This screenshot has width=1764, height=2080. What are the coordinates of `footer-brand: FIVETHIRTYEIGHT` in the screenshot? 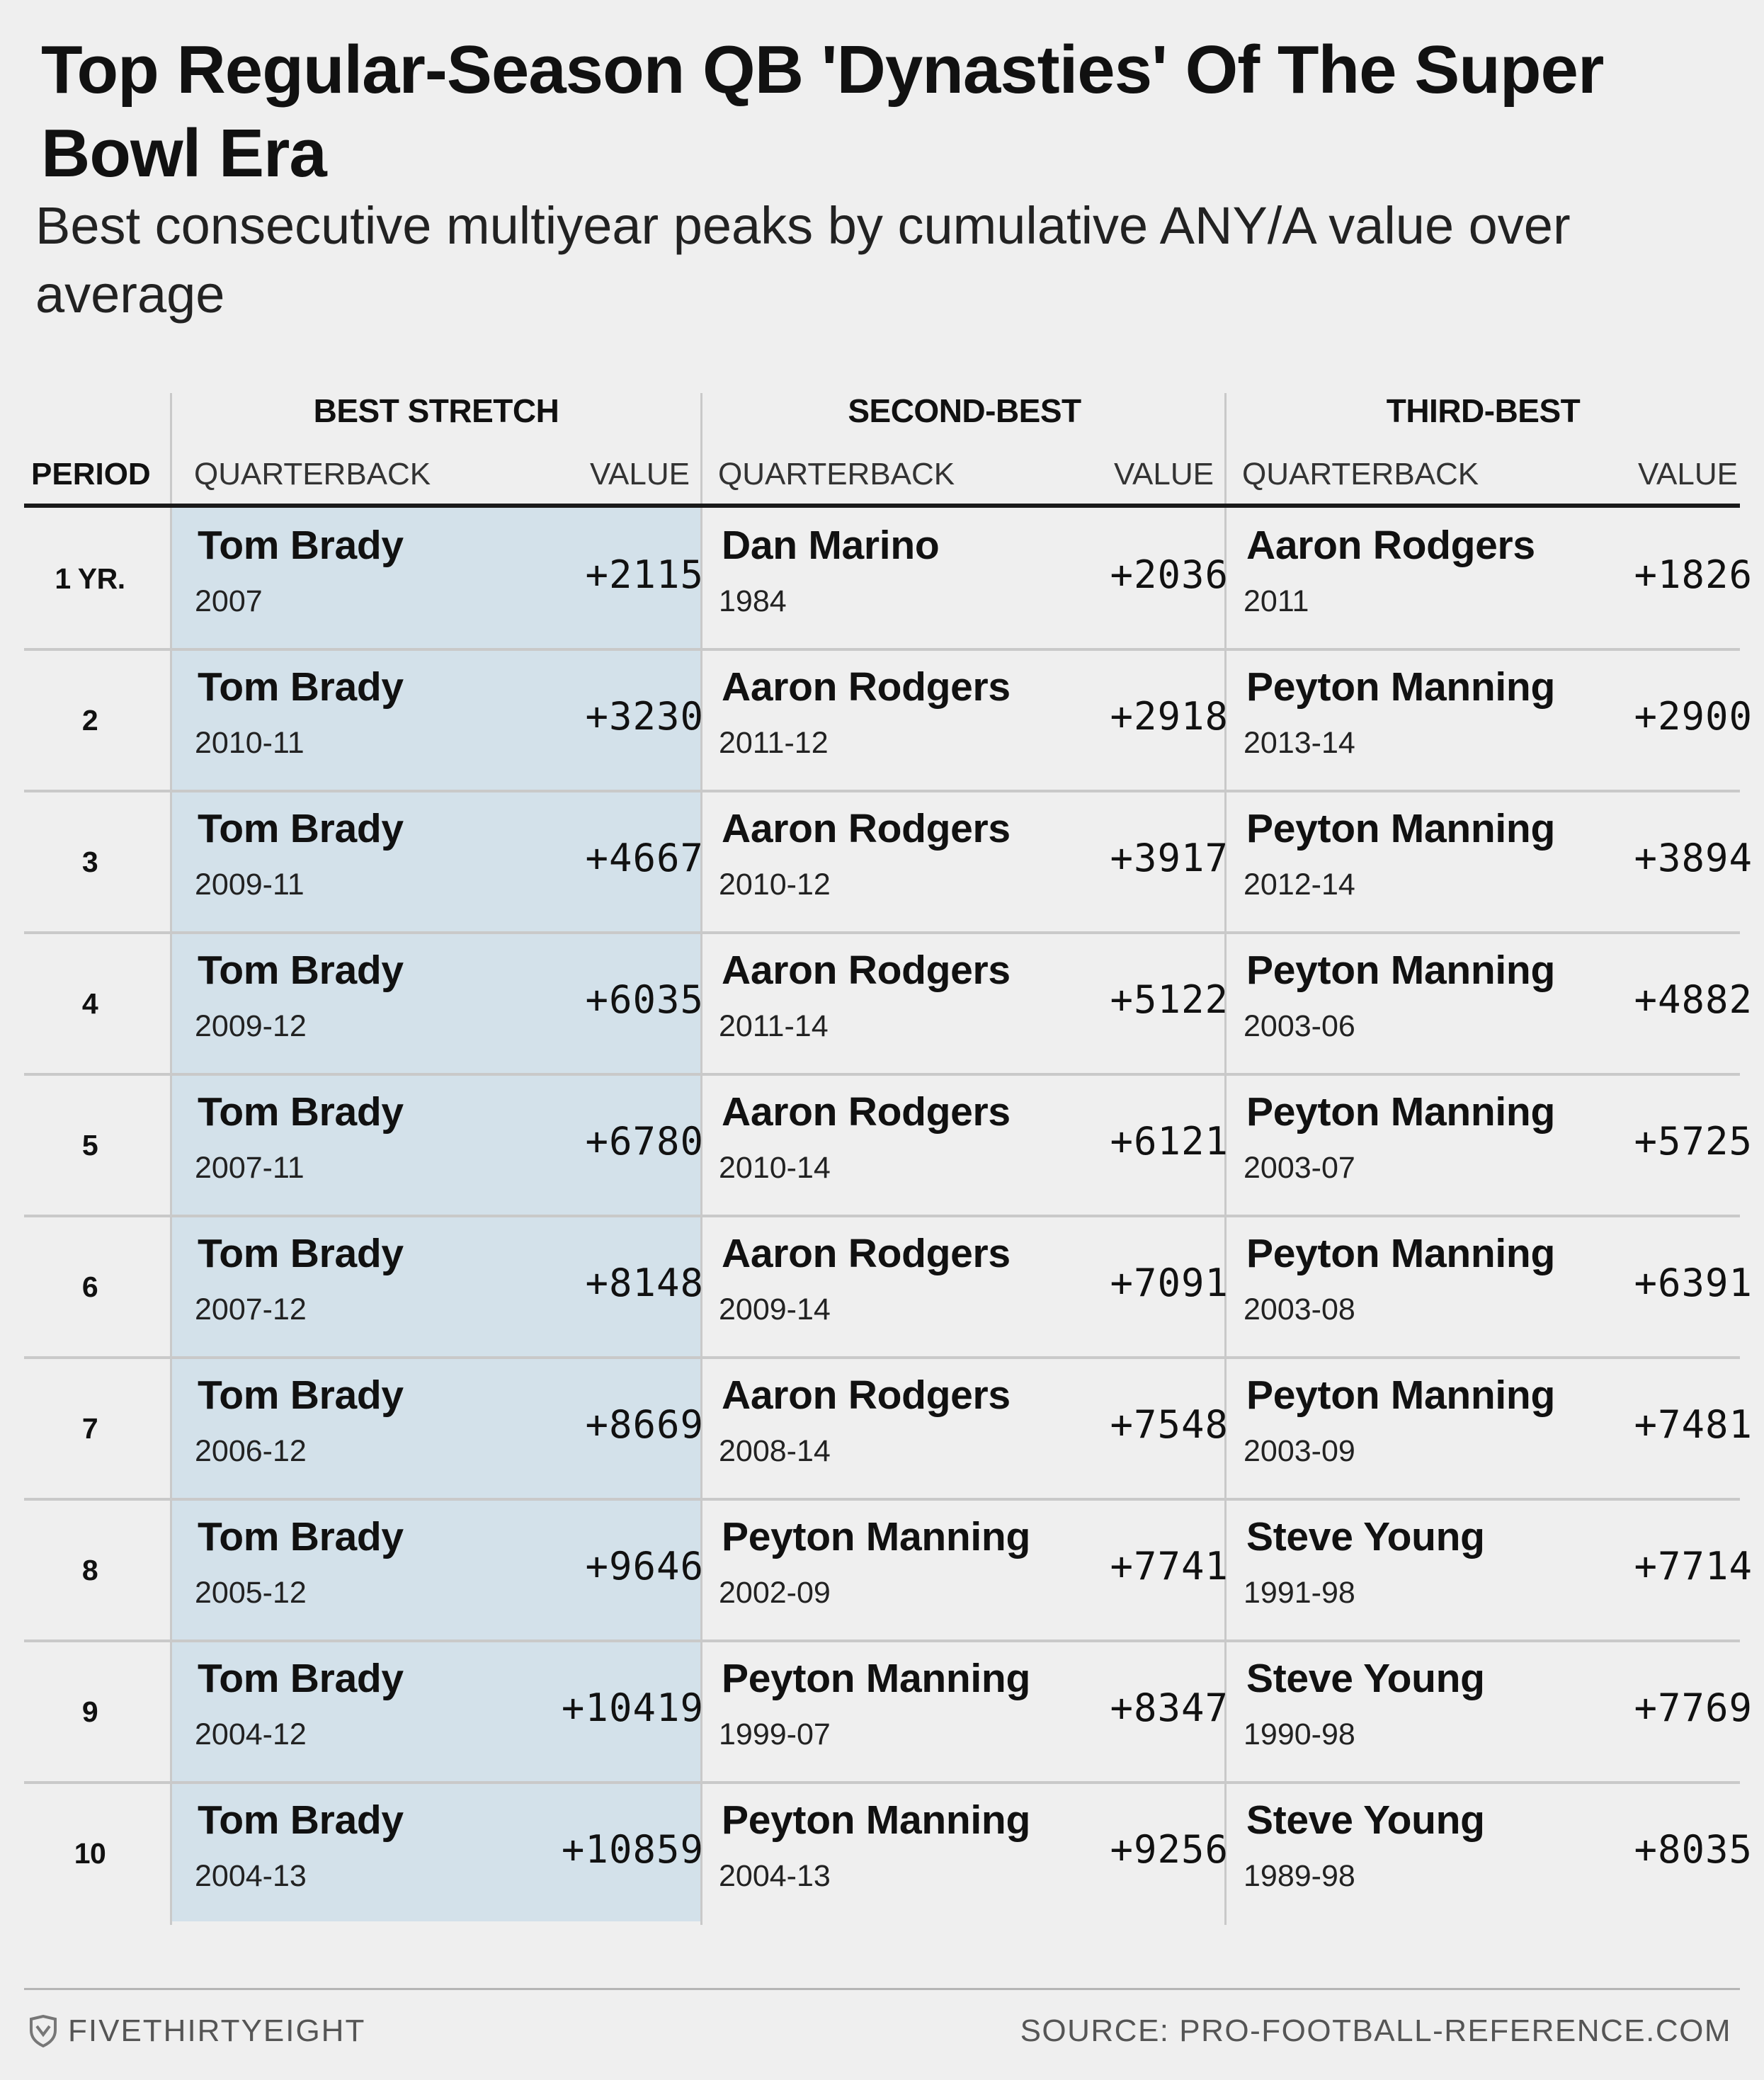 It's located at (196, 2031).